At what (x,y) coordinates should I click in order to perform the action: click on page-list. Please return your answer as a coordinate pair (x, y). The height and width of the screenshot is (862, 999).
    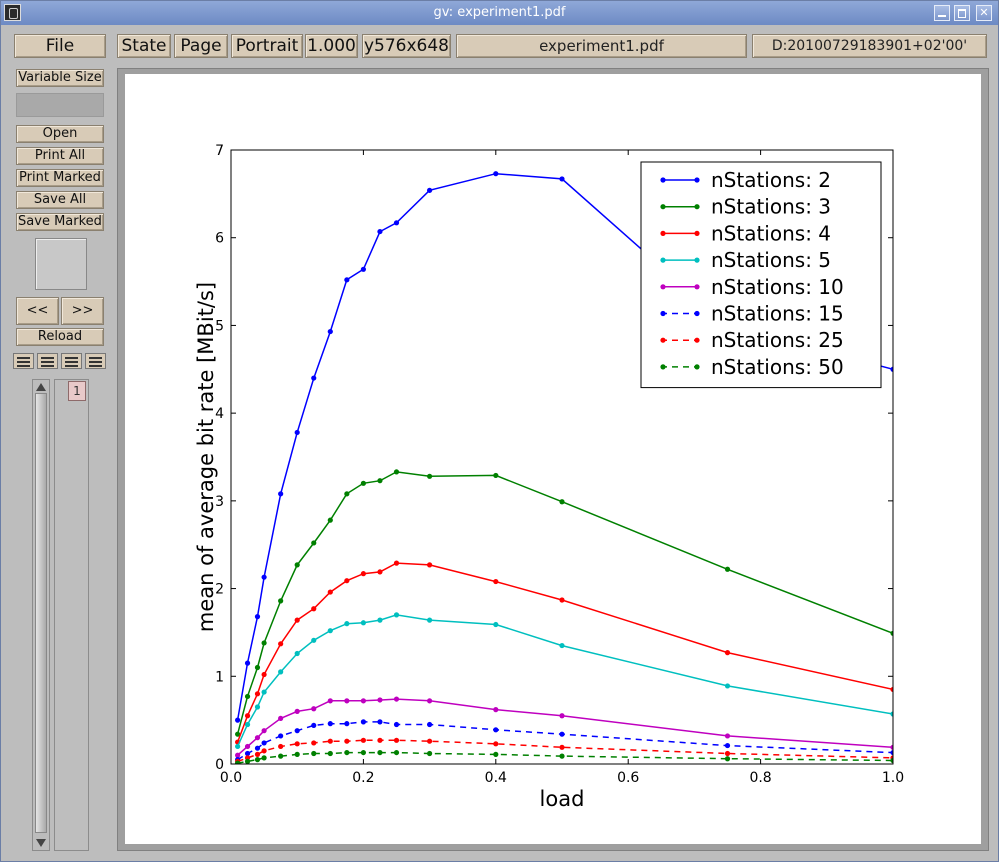
    Looking at the image, I should click on (71, 615).